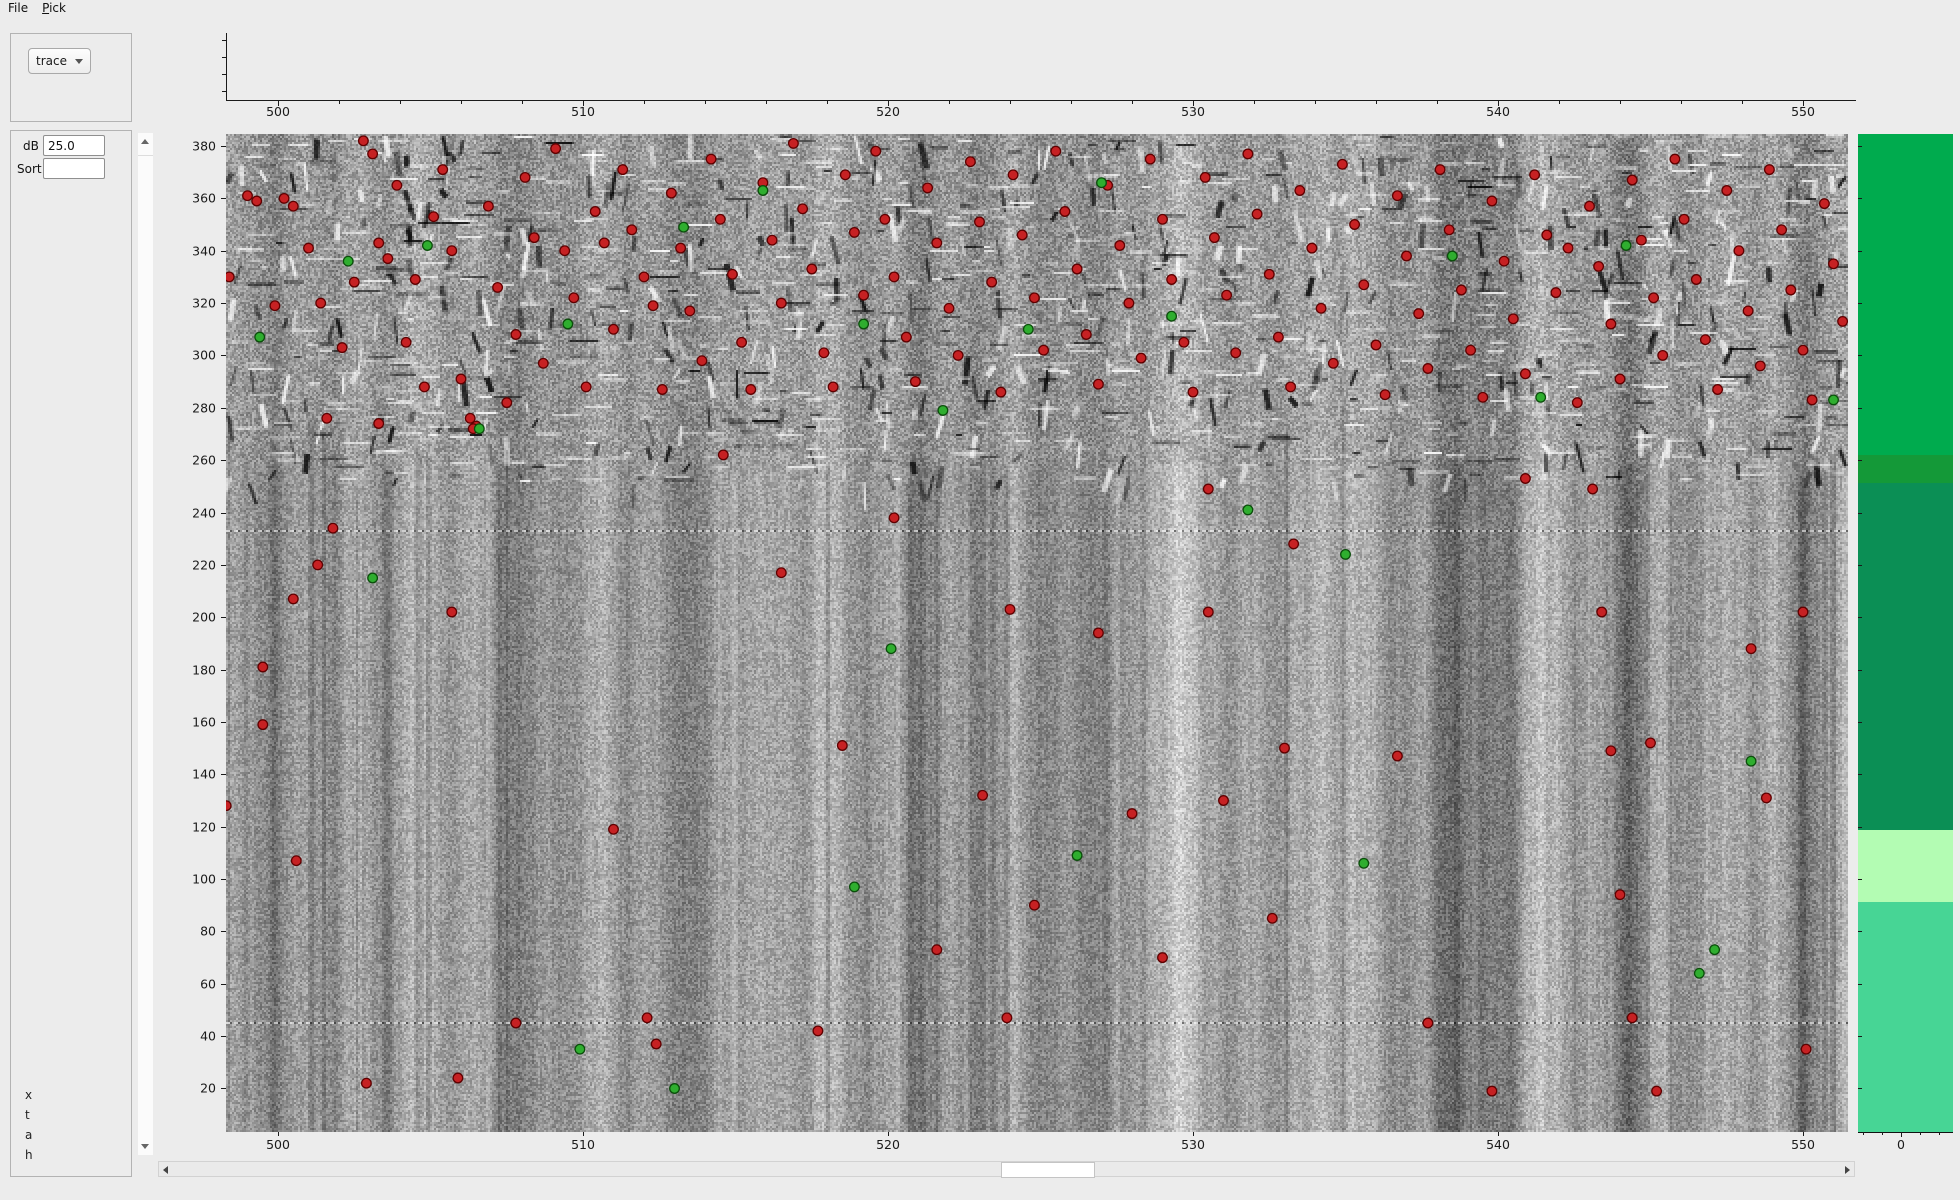 The width and height of the screenshot is (1960, 1200). I want to click on scrollbar-thumb, so click(1048, 1170).